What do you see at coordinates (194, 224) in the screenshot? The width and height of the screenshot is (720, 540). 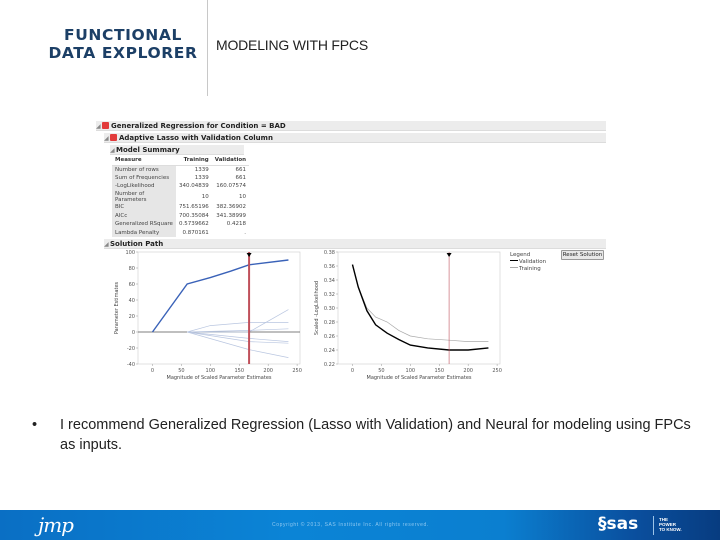 I see `training-cell: 0.5739662` at bounding box center [194, 224].